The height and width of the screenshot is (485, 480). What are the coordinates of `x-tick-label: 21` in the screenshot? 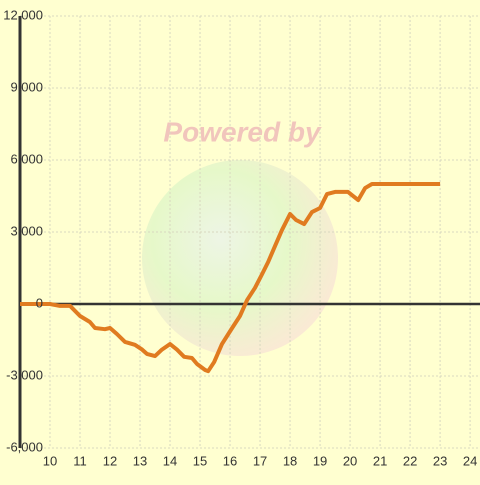 It's located at (380, 460).